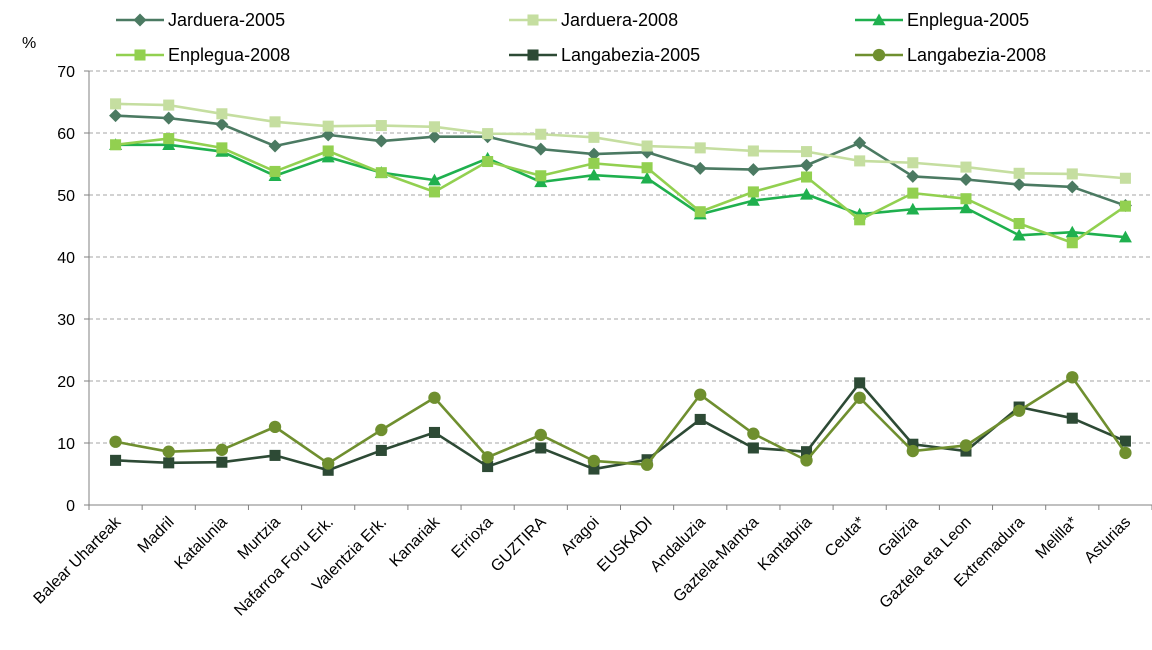  What do you see at coordinates (66, 258) in the screenshot?
I see `y-tick-label: 40` at bounding box center [66, 258].